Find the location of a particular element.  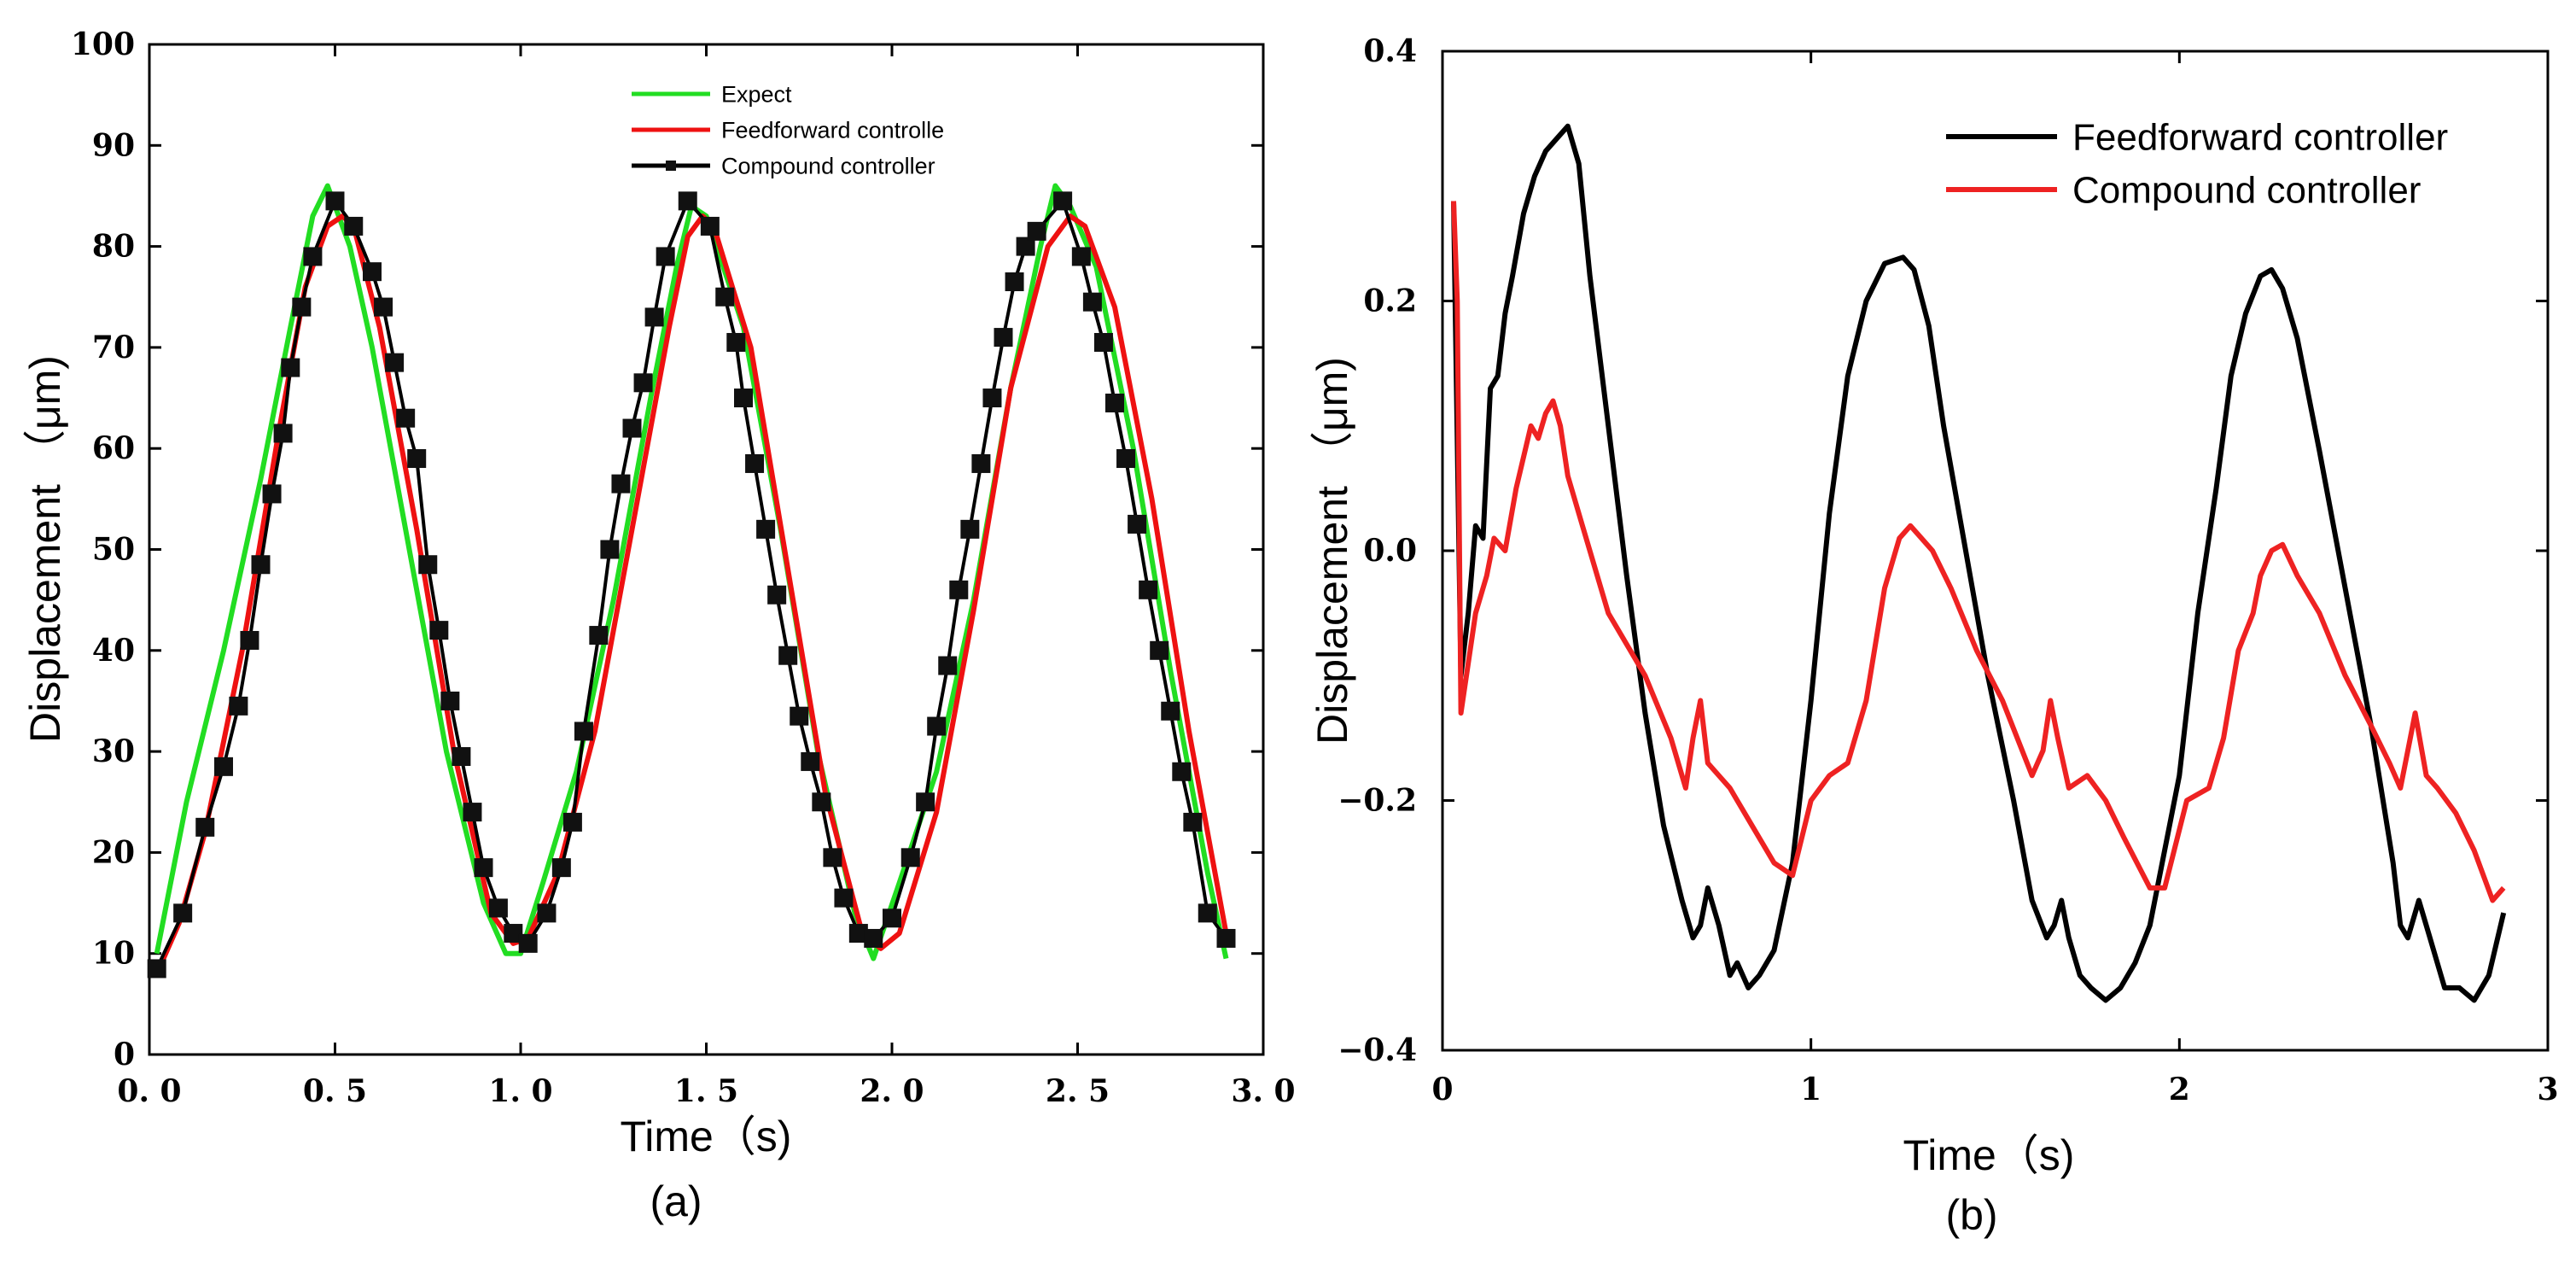

y-tick-label: 0 is located at coordinates (124, 1054).